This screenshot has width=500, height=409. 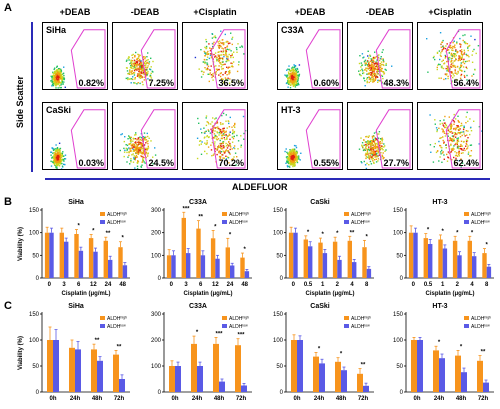 What do you see at coordinates (291, 110) in the screenshot?
I see `cell-line-label: HT-3` at bounding box center [291, 110].